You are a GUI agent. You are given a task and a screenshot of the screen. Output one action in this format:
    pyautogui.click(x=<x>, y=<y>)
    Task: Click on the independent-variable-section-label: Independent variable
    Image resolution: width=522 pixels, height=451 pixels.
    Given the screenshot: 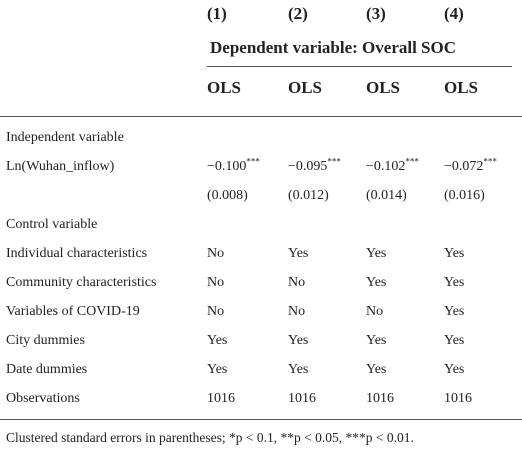 What is the action you would take?
    pyautogui.click(x=65, y=137)
    